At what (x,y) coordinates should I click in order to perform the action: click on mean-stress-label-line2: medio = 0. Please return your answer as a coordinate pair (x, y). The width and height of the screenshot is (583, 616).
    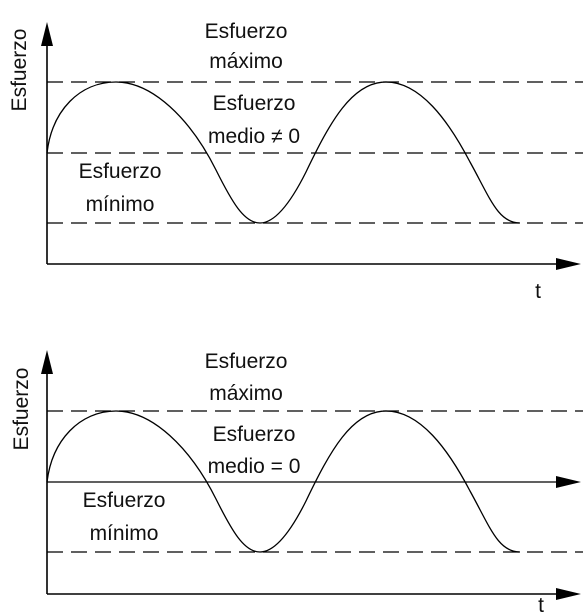
    Looking at the image, I should click on (254, 466).